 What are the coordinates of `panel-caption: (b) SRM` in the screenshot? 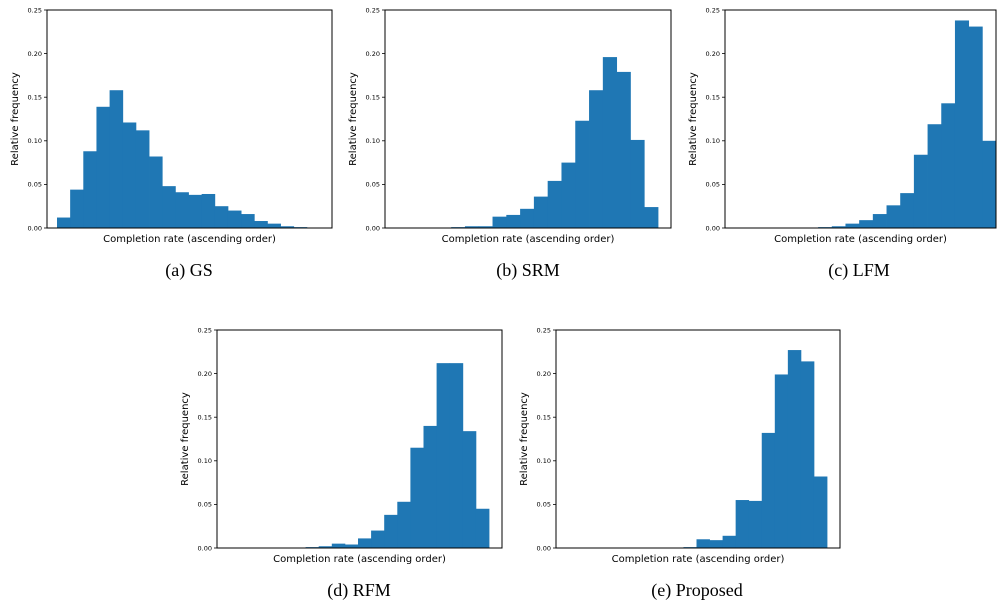 It's located at (528, 270).